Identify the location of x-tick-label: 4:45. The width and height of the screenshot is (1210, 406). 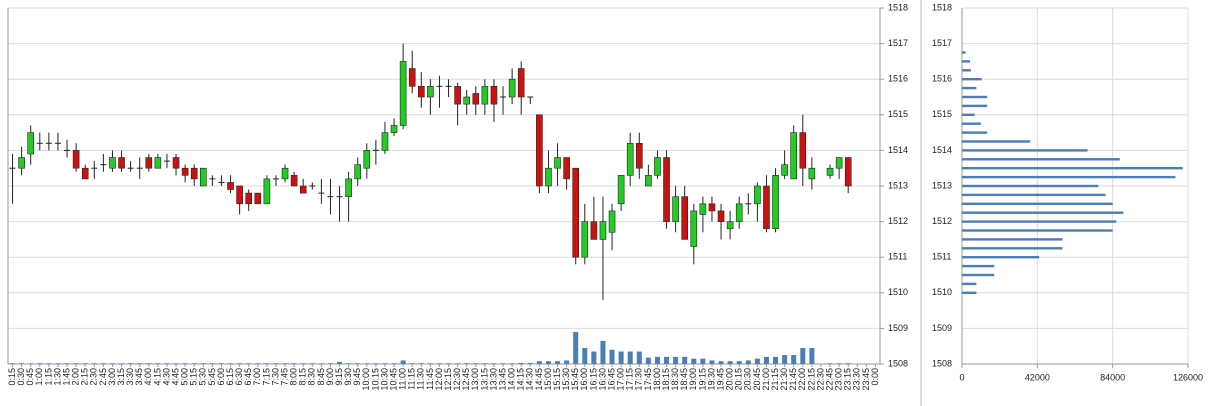
(175, 377).